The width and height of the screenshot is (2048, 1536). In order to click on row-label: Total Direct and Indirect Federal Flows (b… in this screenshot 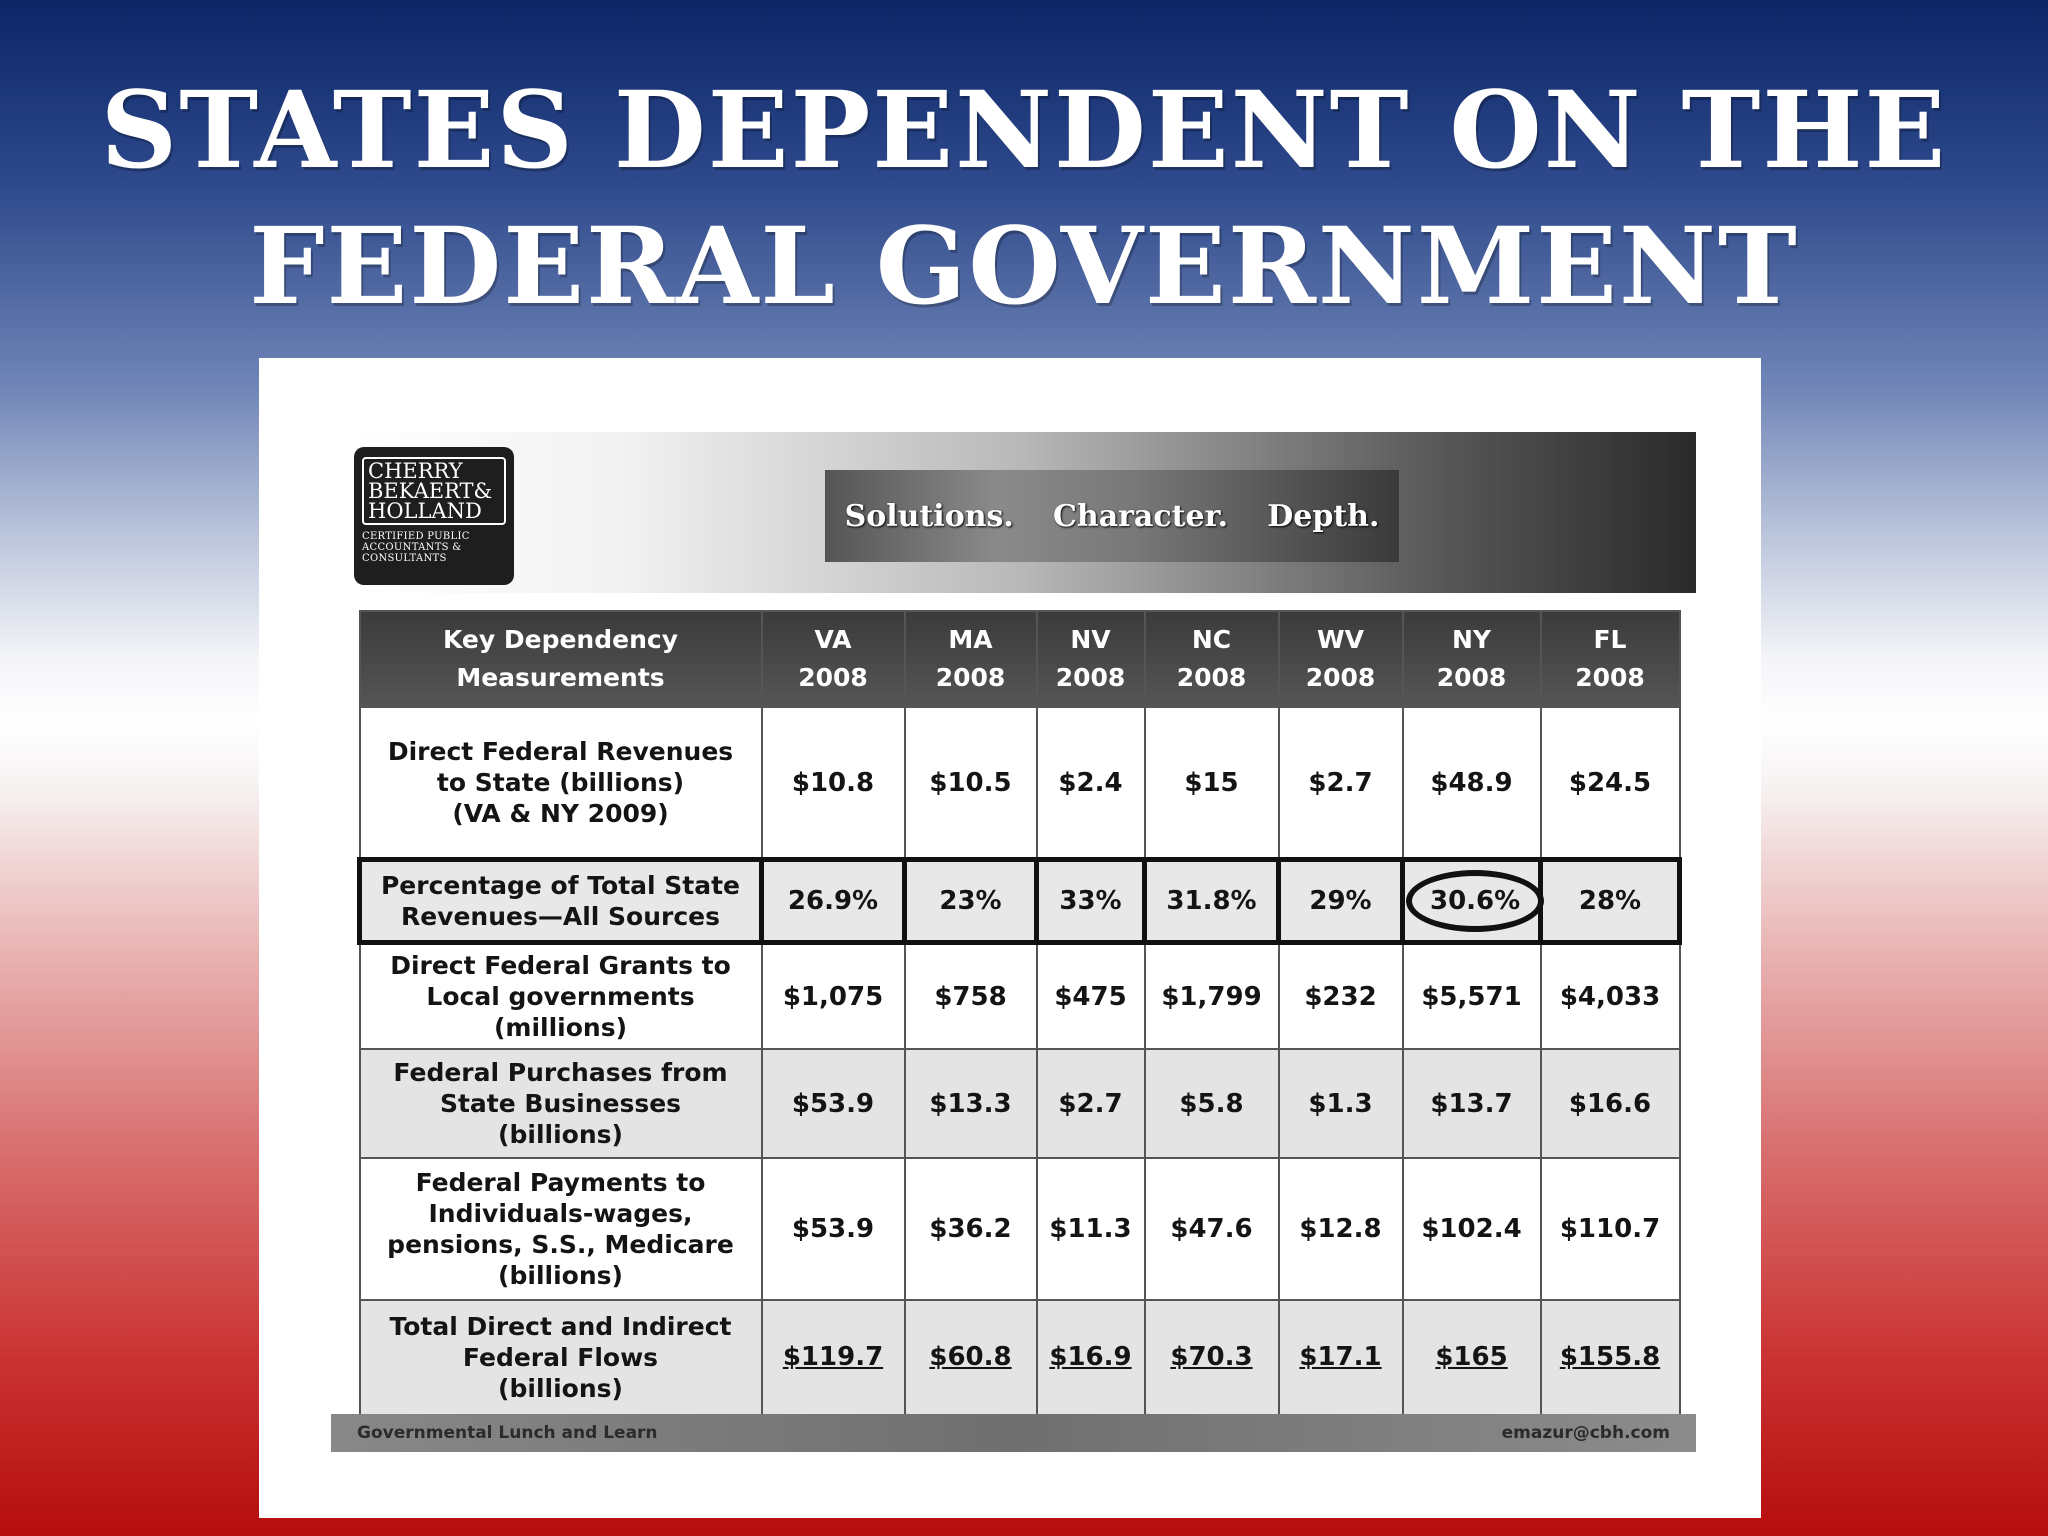, I will do `click(560, 1357)`.